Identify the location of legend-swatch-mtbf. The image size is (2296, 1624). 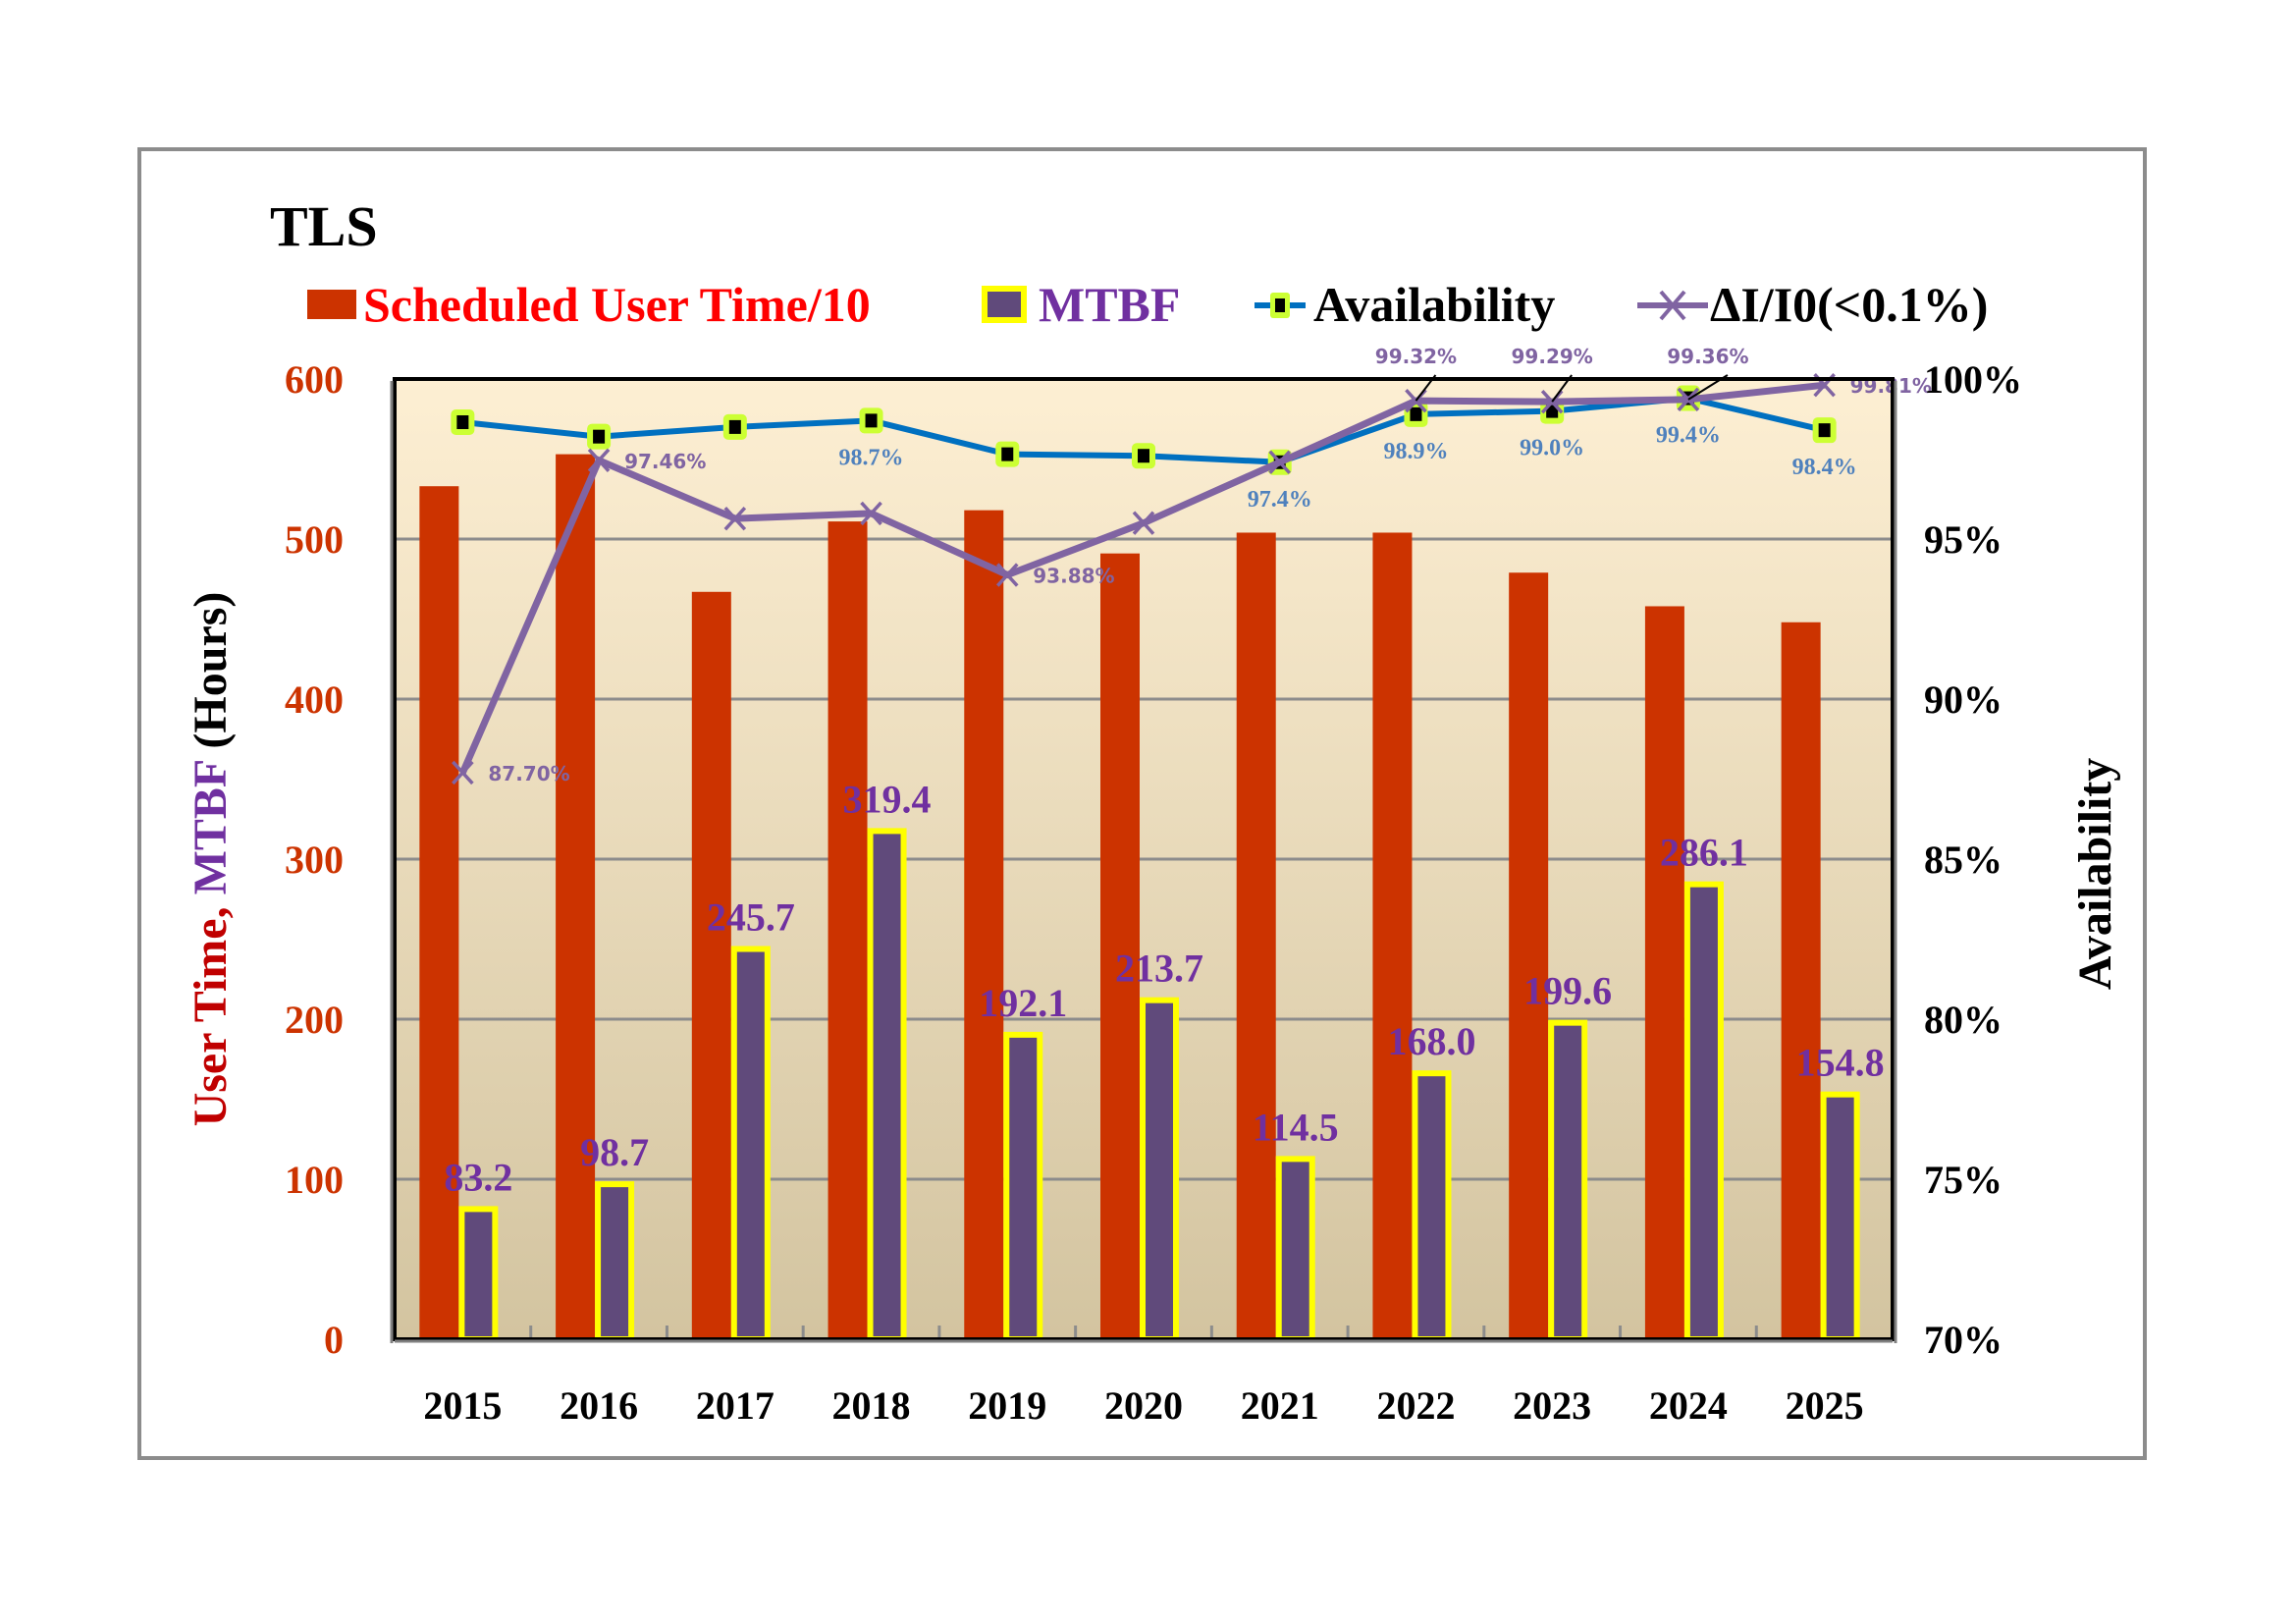
(1005, 304).